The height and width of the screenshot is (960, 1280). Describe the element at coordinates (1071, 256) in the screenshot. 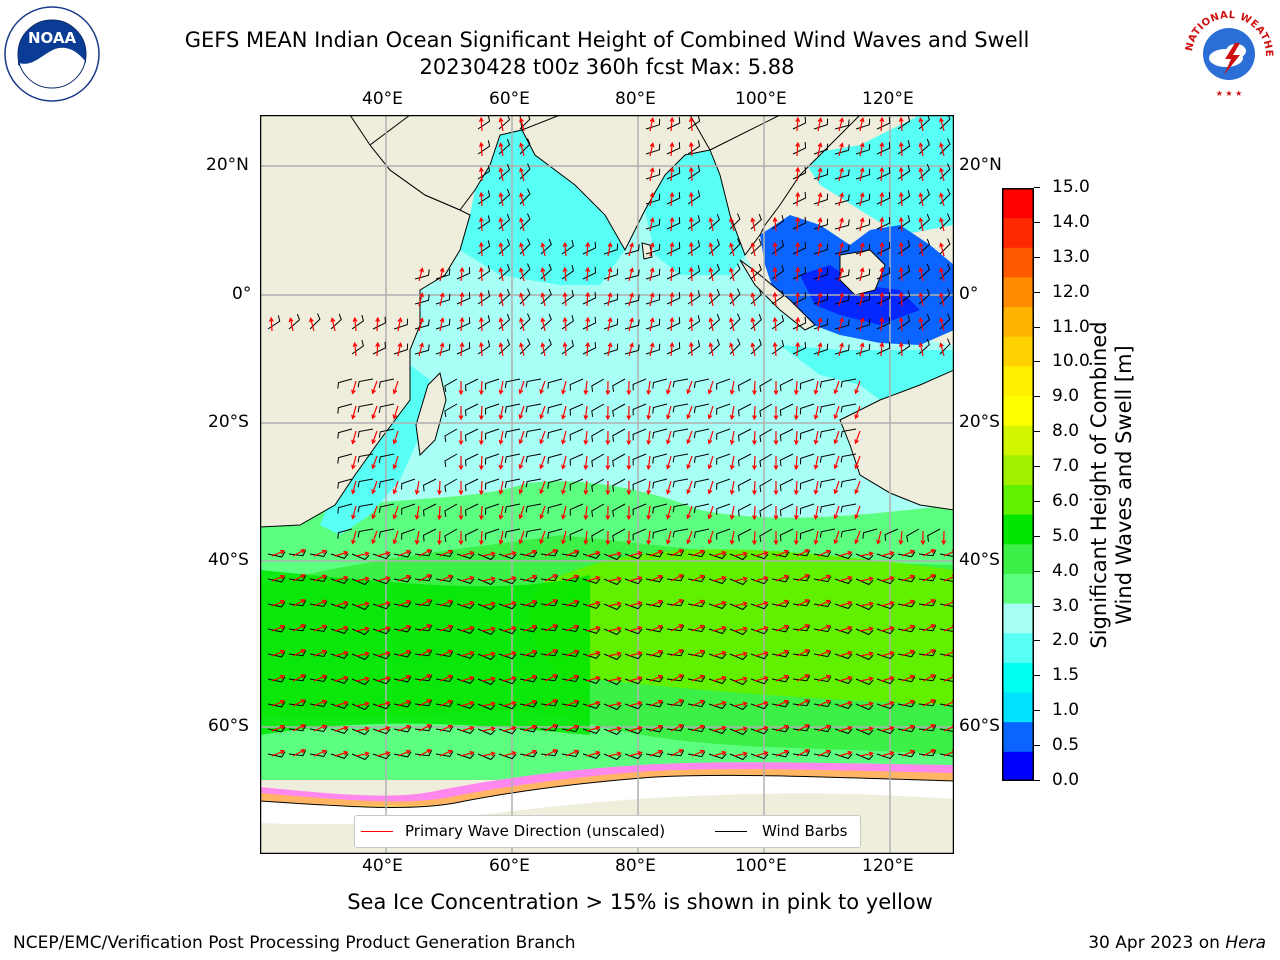

I see `colorbar-tick-label: 13.0` at that location.